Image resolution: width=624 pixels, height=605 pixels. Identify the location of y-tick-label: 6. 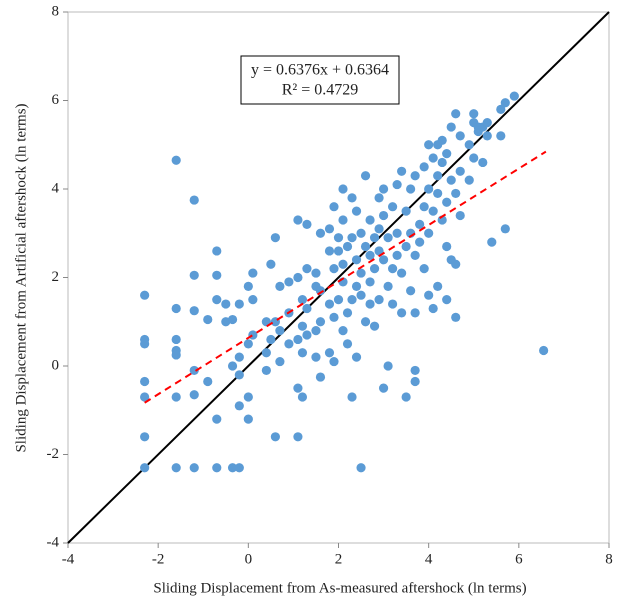
(56, 100).